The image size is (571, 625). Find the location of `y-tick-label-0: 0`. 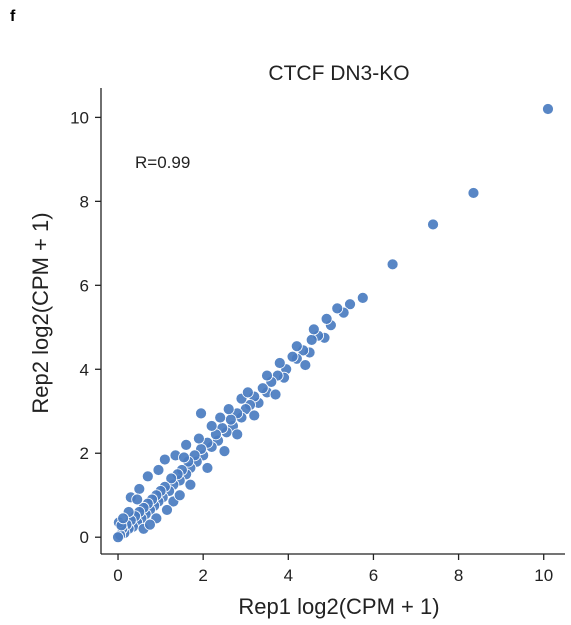

y-tick-label-0: 0 is located at coordinates (84, 537).